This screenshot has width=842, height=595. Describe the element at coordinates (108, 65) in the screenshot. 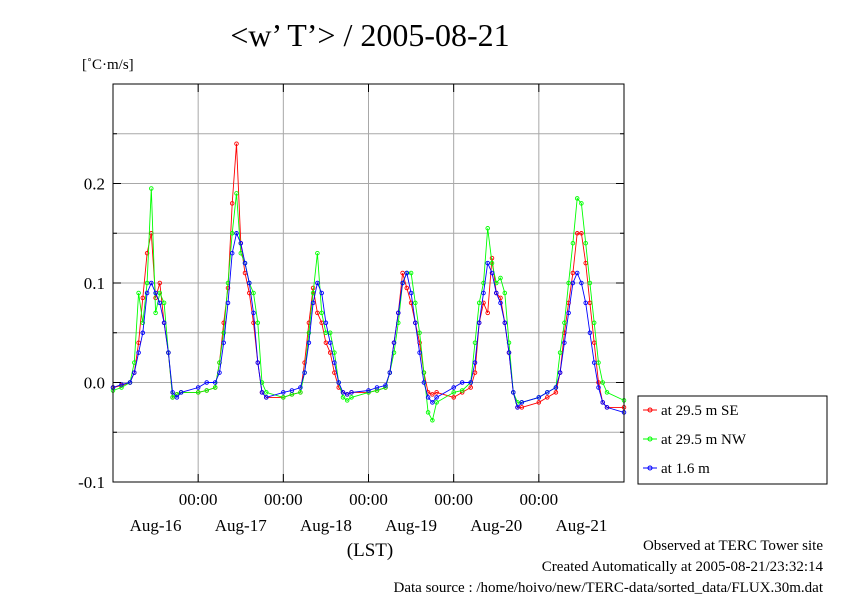

I see `y-axis-unit-label: [˚C·m/s]` at that location.